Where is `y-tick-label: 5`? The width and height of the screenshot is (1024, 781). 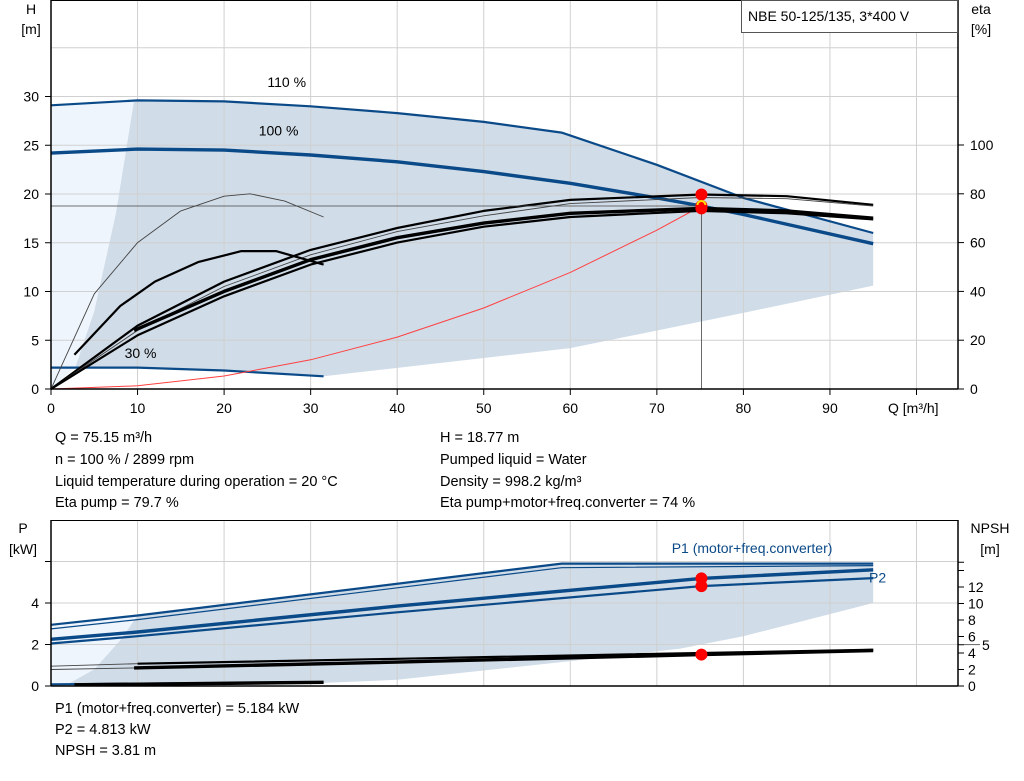
y-tick-label: 5 is located at coordinates (35, 340).